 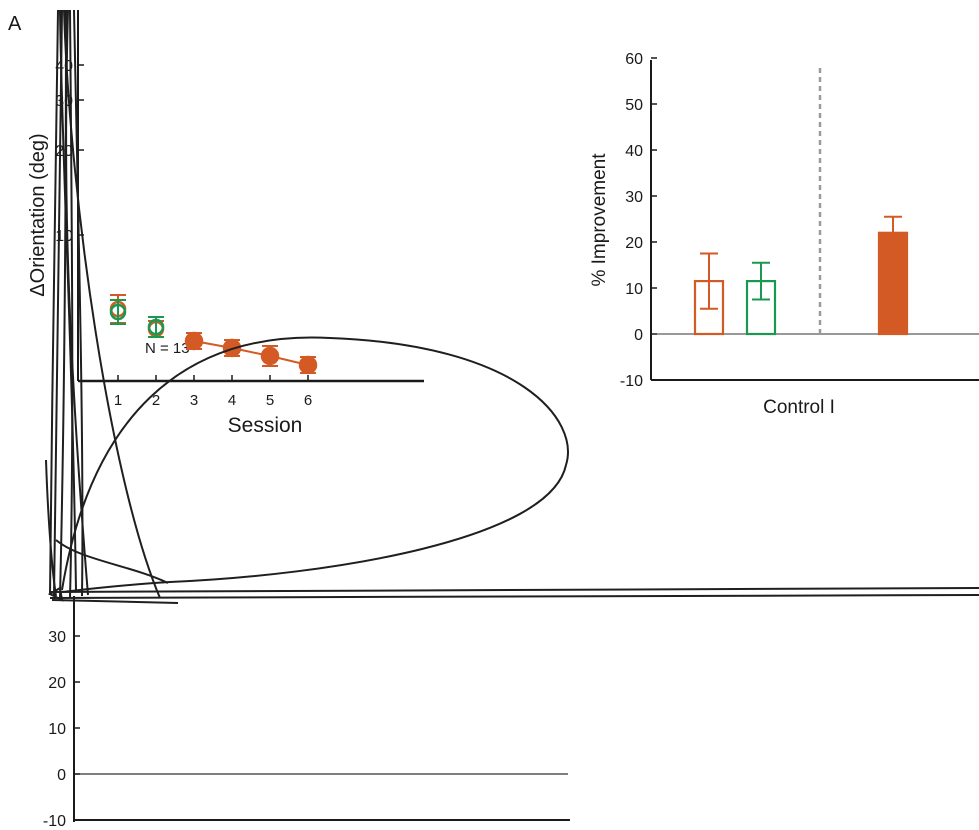 What do you see at coordinates (57, 683) in the screenshot?
I see `bottom-y-tick-label: 20` at bounding box center [57, 683].